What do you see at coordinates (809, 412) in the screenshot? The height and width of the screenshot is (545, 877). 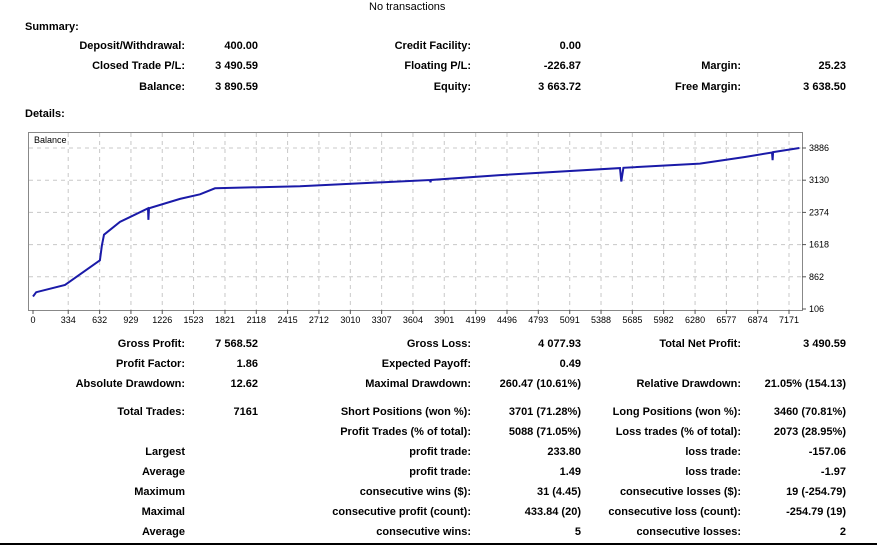 I see `stat-value: 3460 (70.81%)` at bounding box center [809, 412].